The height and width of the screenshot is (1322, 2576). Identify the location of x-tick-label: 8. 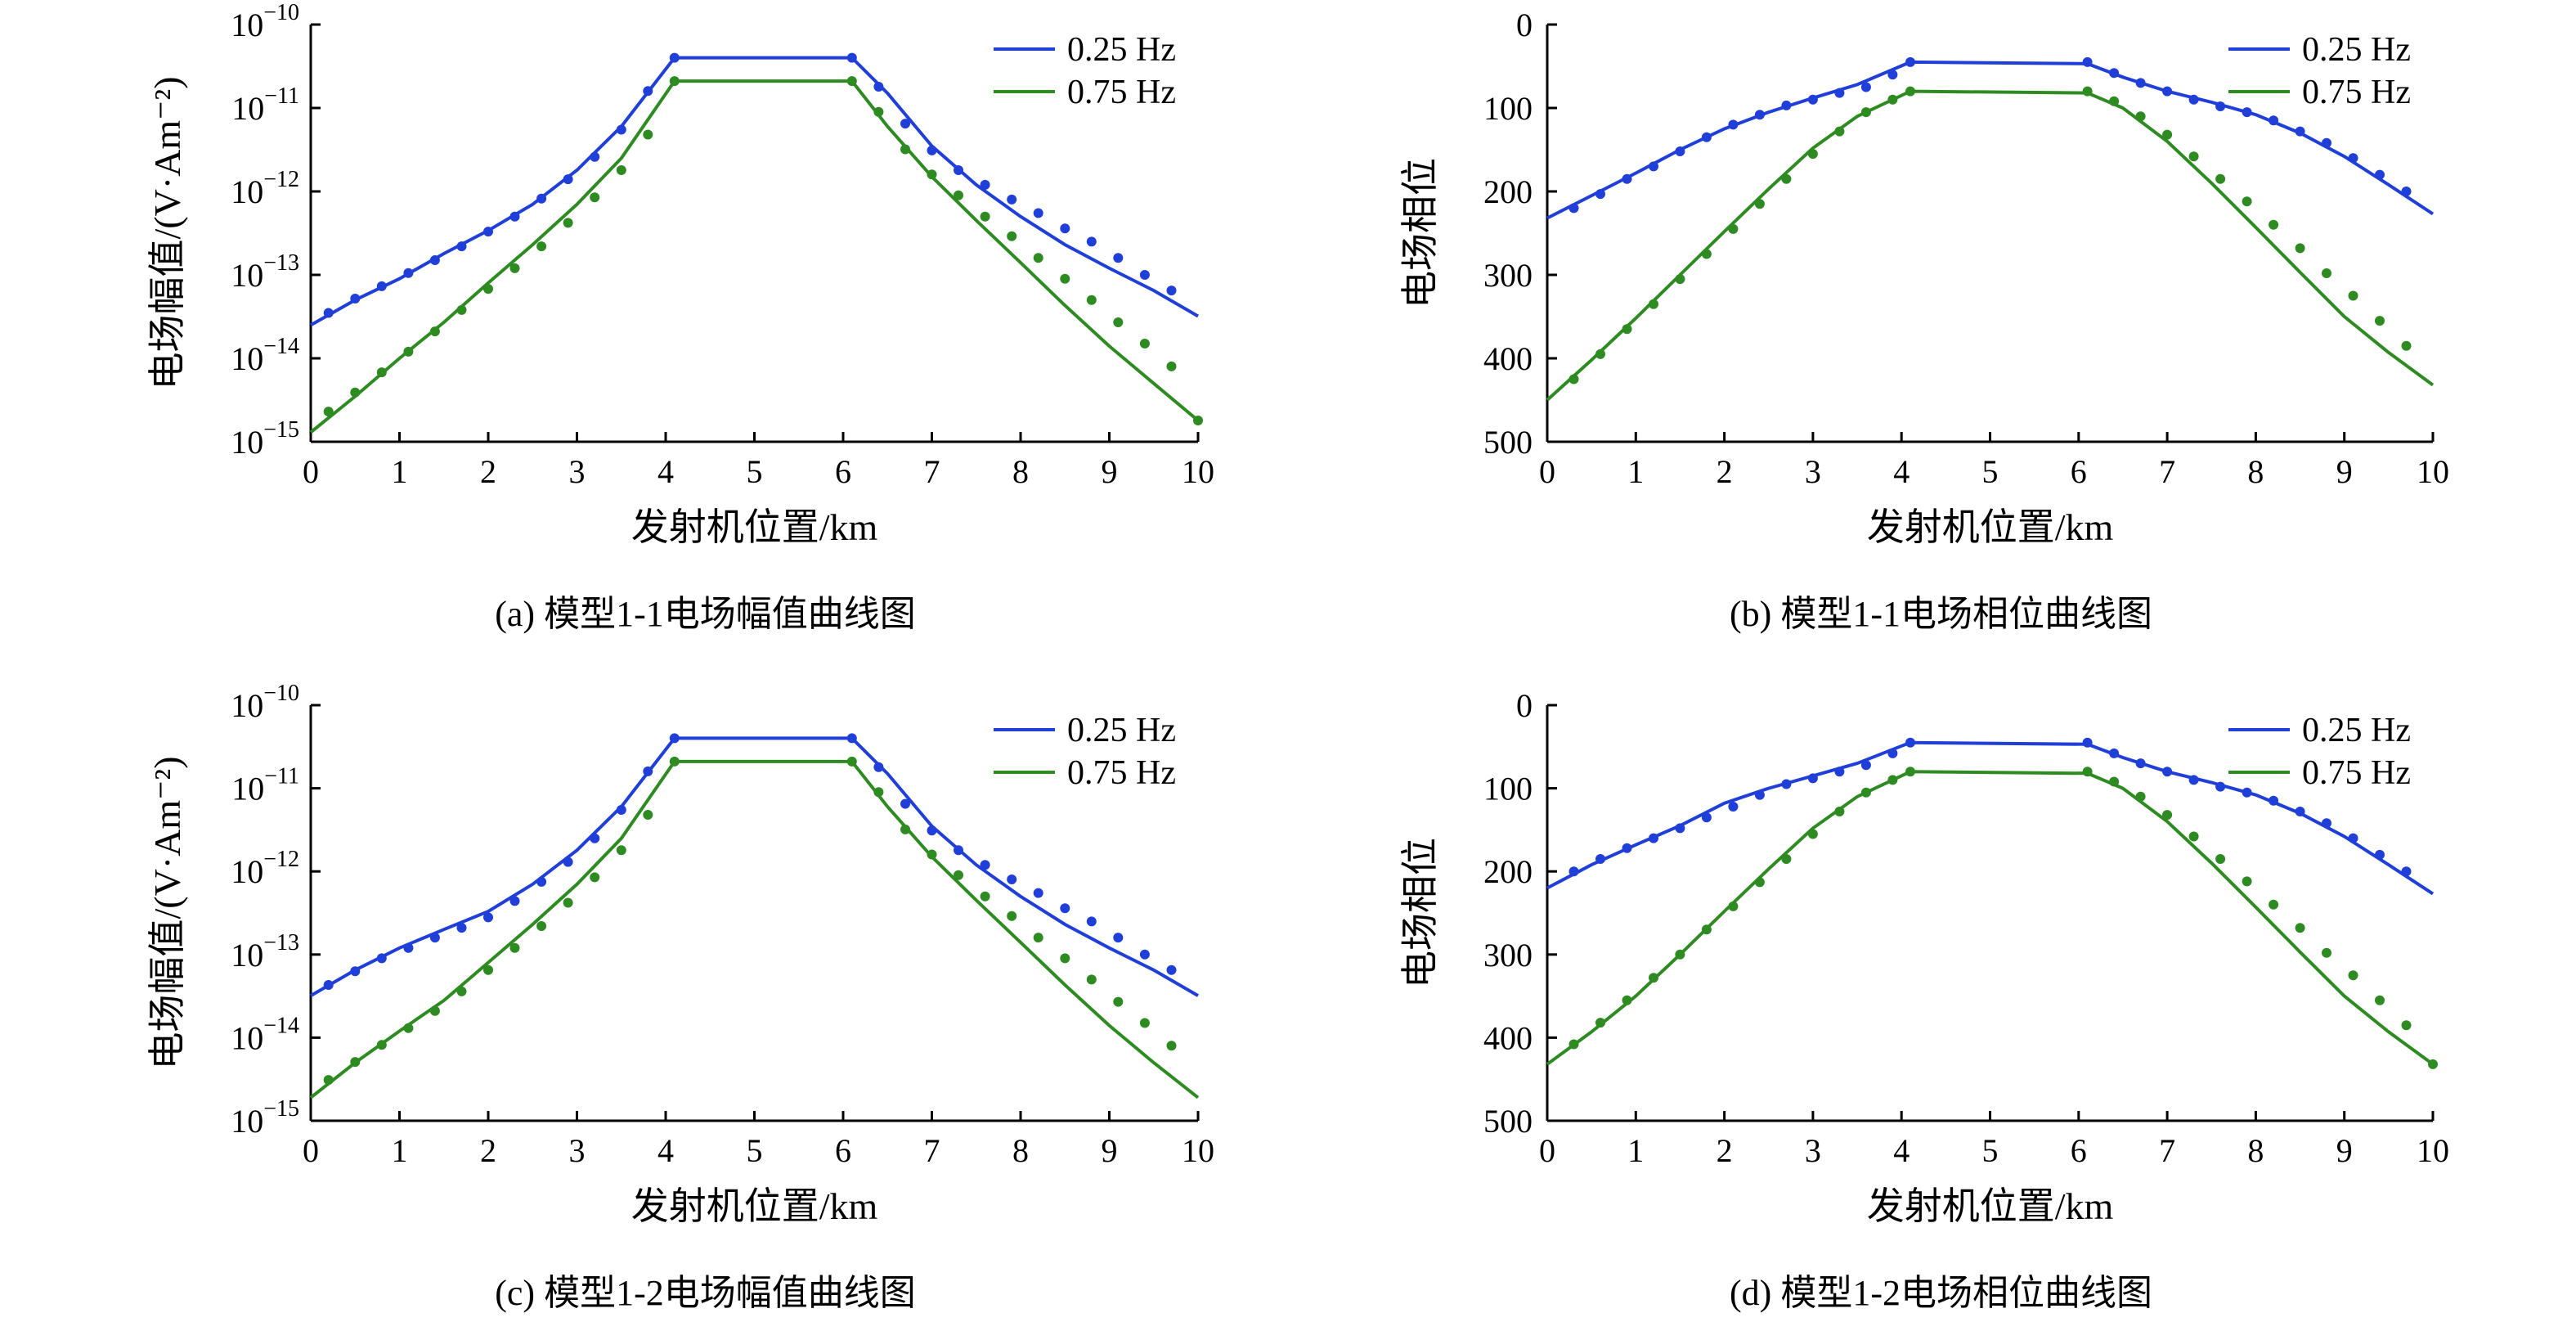
(1021, 1150).